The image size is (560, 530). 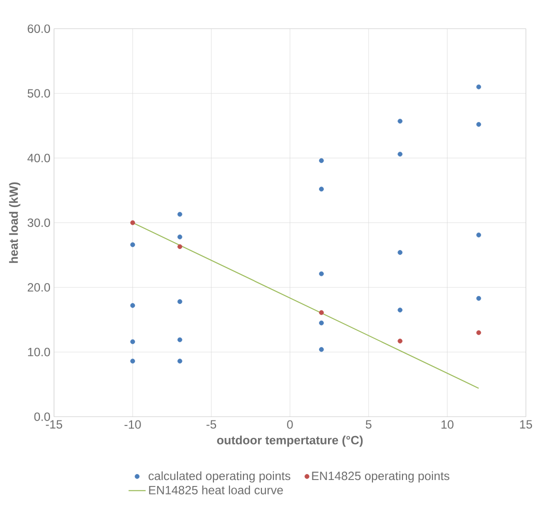 What do you see at coordinates (211, 424) in the screenshot?
I see `x-tick-label: -5` at bounding box center [211, 424].